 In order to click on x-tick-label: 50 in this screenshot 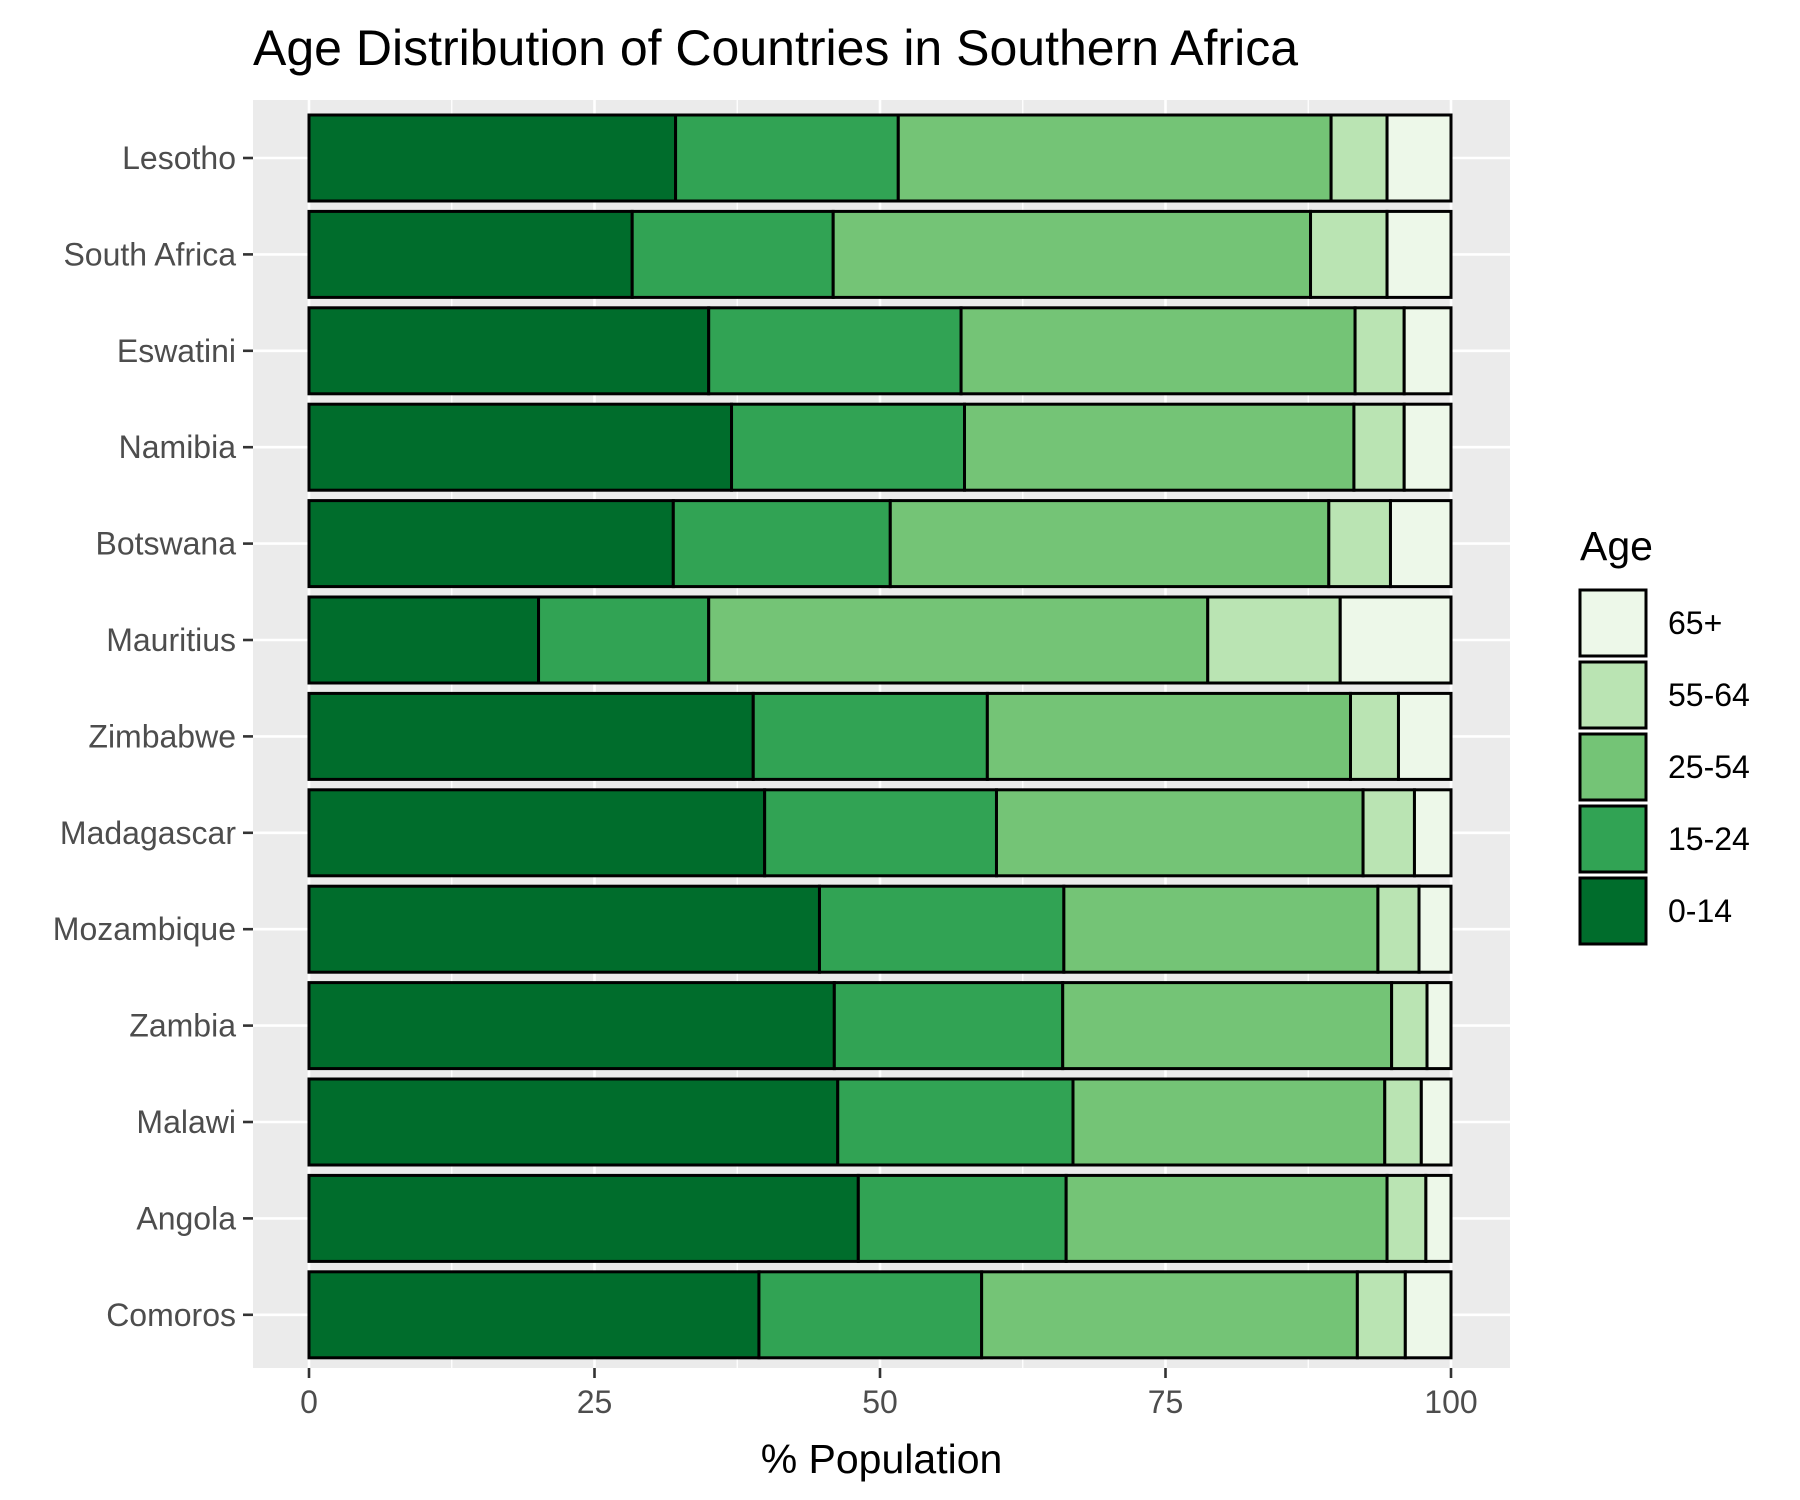, I will do `click(880, 1402)`.